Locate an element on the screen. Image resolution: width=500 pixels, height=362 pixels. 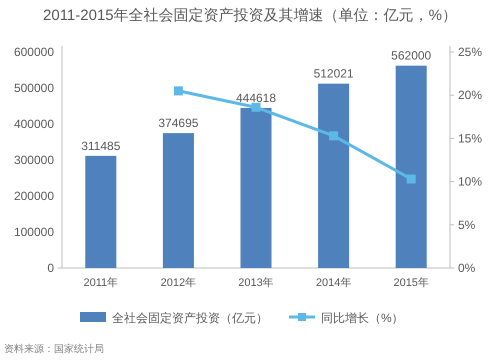
data-label: 512021 is located at coordinates (334, 73).